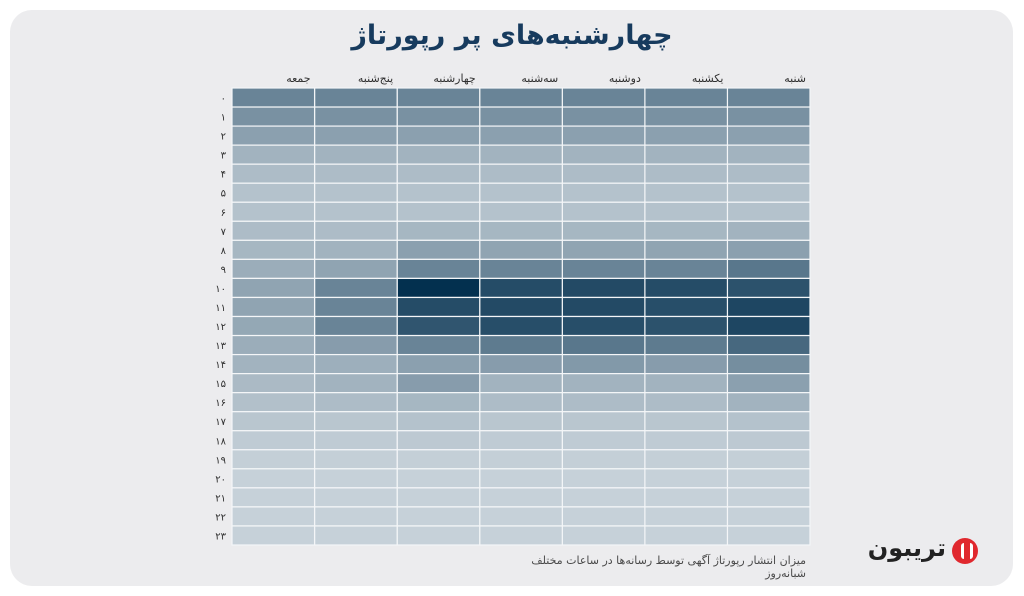  What do you see at coordinates (220, 384) in the screenshot?
I see `row-label: ۱۵` at bounding box center [220, 384].